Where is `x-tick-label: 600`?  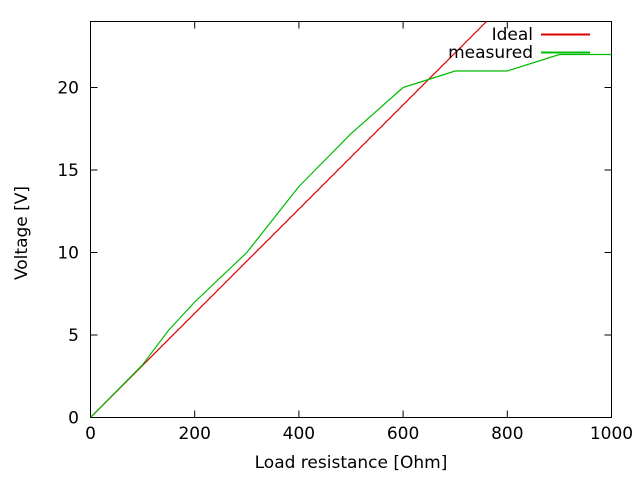
x-tick-label: 600 is located at coordinates (403, 434).